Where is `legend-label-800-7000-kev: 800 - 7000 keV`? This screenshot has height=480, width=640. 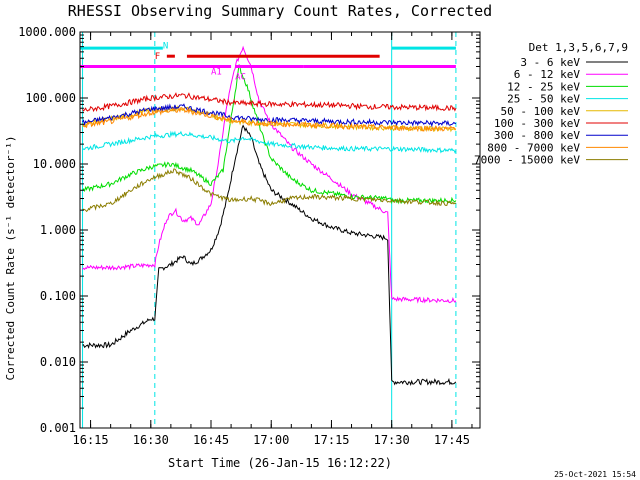 legend-label-800-7000-kev: 800 - 7000 keV is located at coordinates (533, 147).